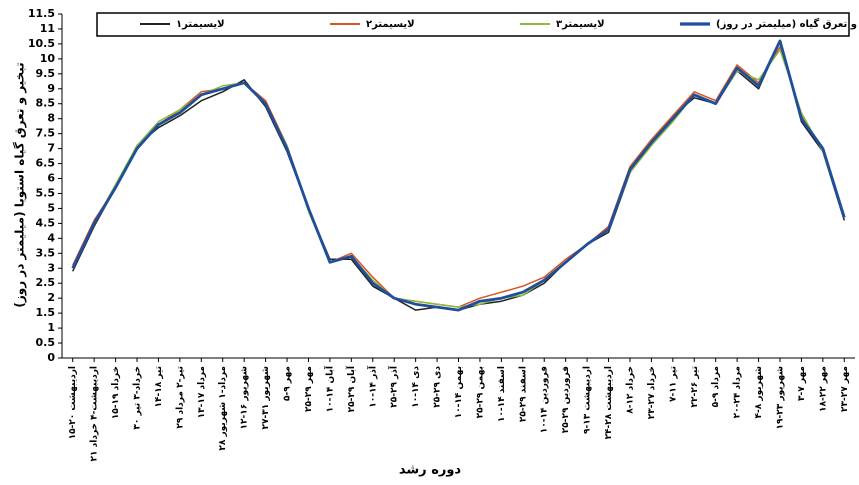 Image resolution: width=859 pixels, height=485 pixels. Describe the element at coordinates (51, 297) in the screenshot. I see `y-tick-label: 2` at that location.